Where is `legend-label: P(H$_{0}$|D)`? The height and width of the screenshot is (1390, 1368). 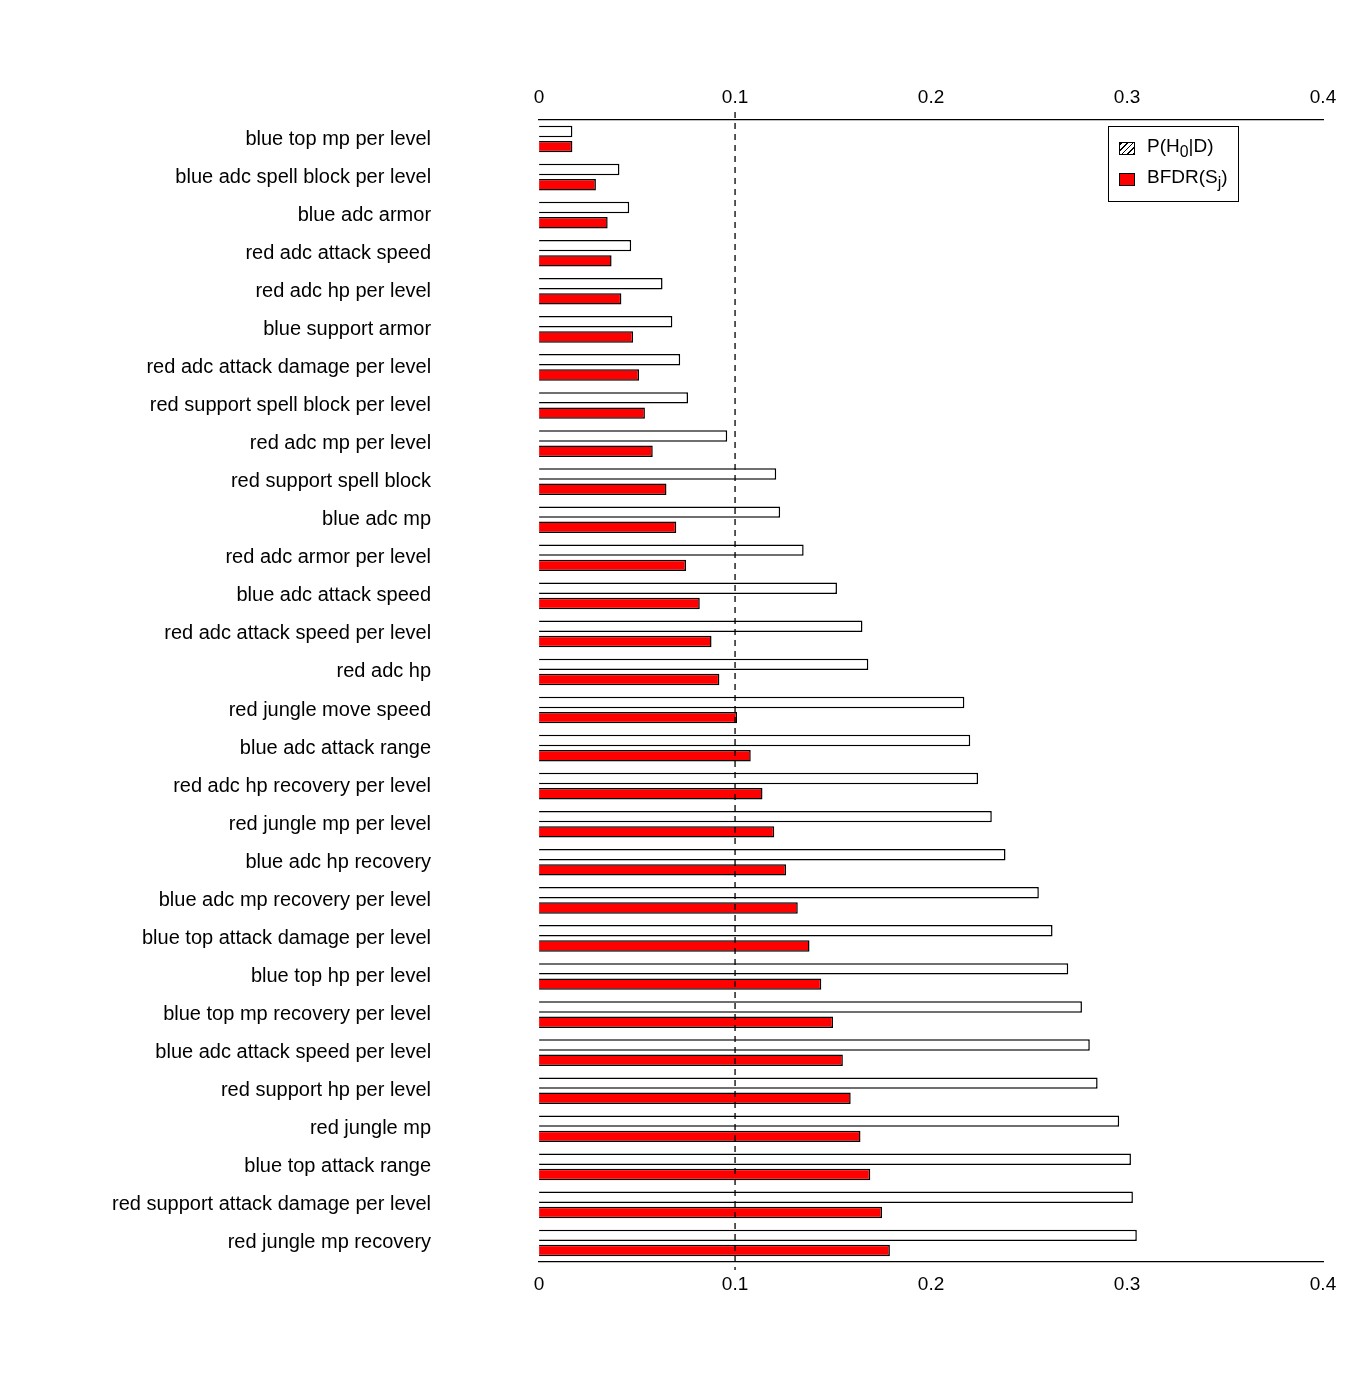
legend-label: P(H$_{0}$|D) is located at coordinates (1180, 148).